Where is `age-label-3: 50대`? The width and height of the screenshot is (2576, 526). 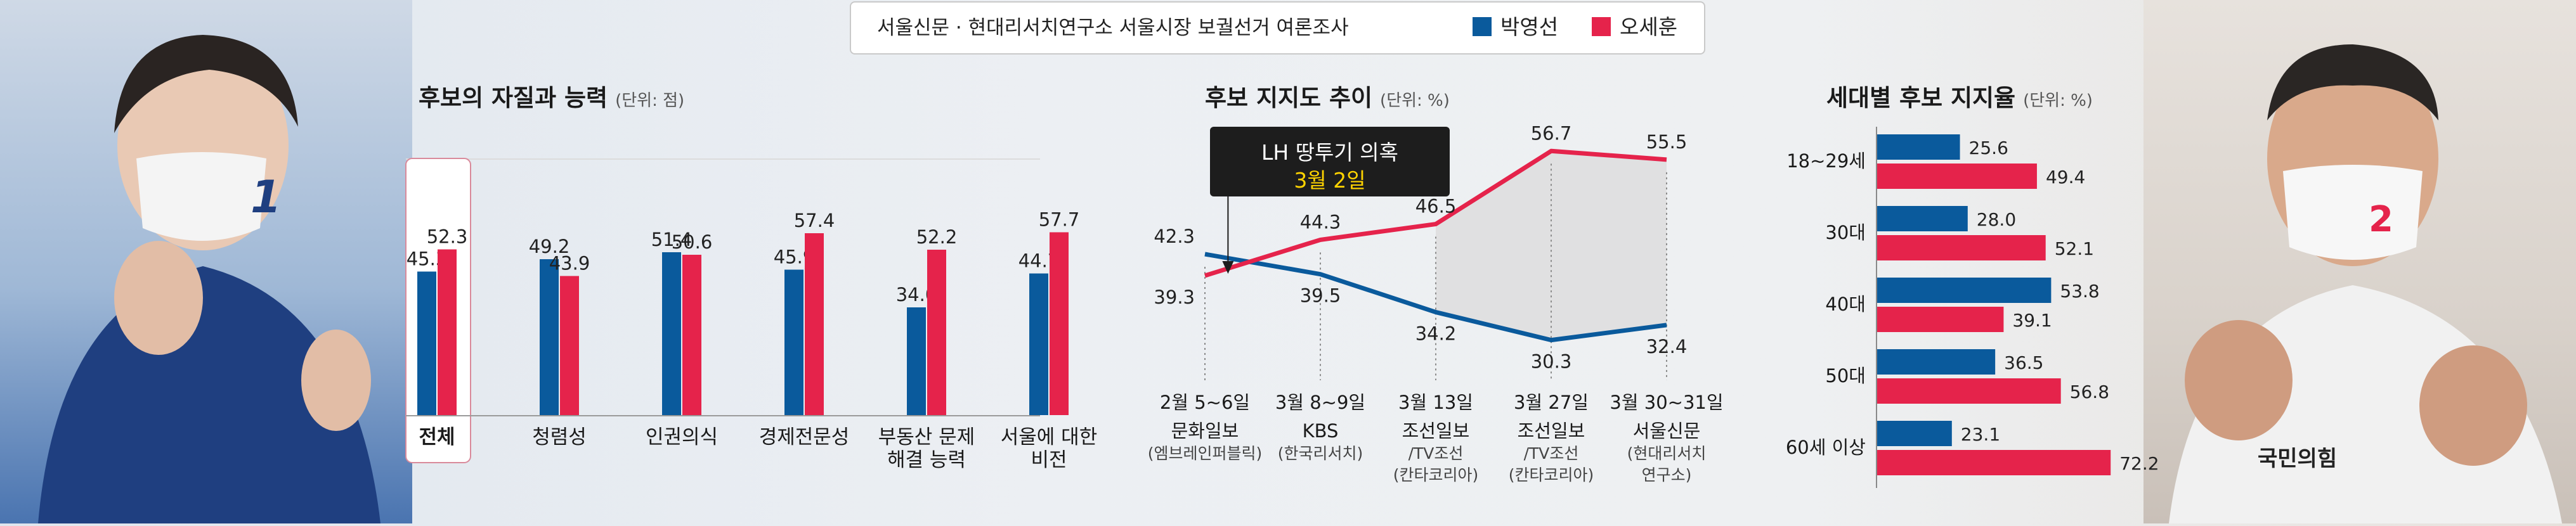
age-label-3: 50대 is located at coordinates (1845, 376).